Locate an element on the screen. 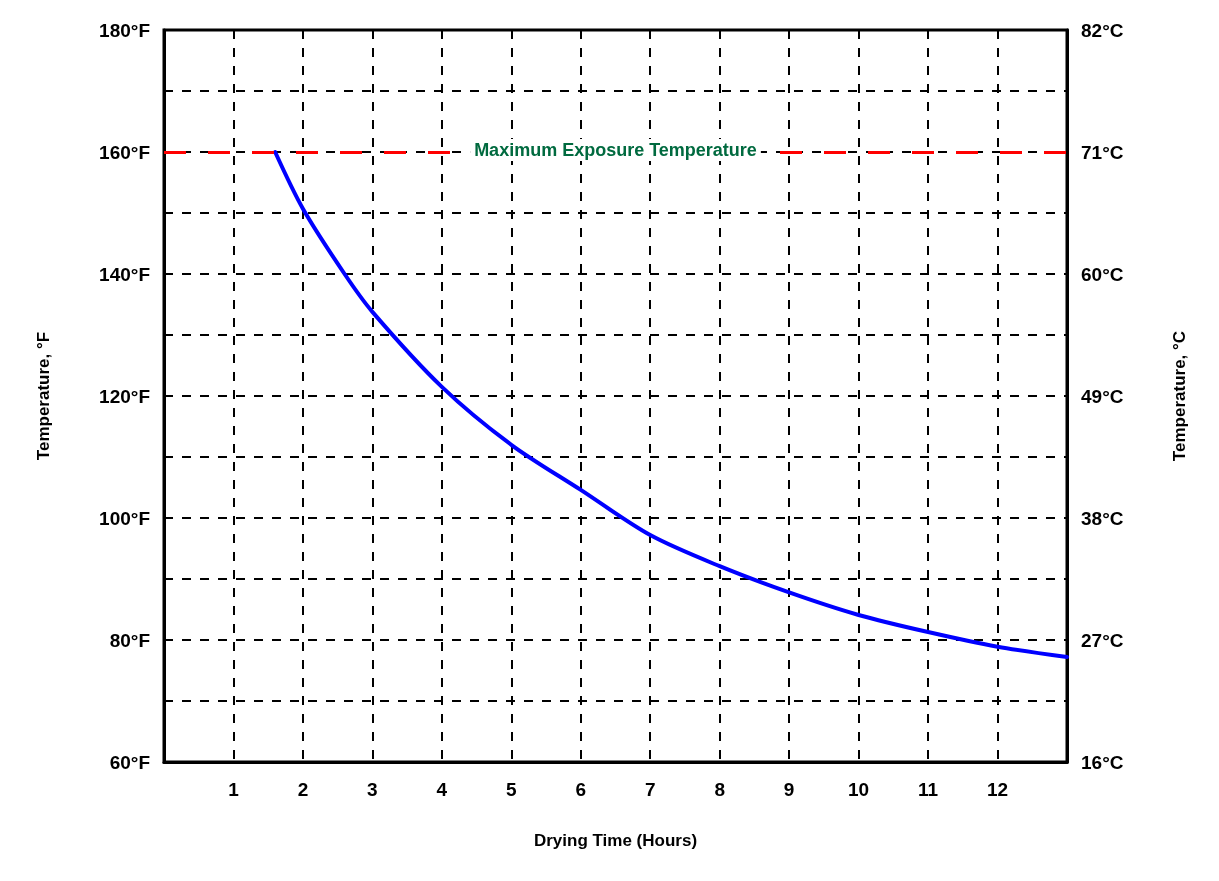  y2-tick-label: 38°C is located at coordinates (1102, 518).